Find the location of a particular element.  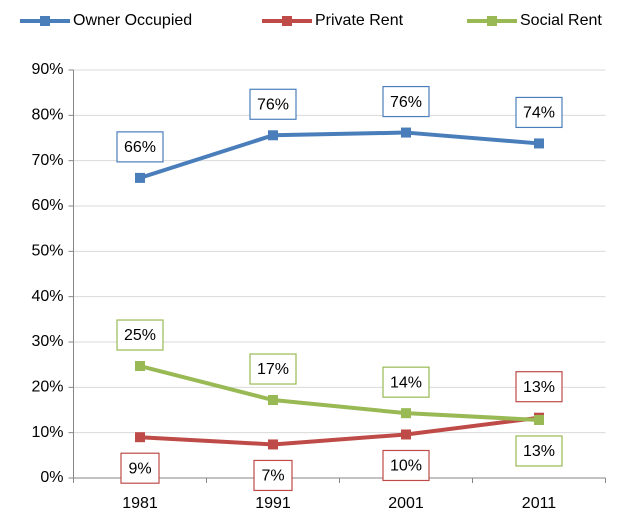

y-tick-label: 60% is located at coordinates (47, 205).